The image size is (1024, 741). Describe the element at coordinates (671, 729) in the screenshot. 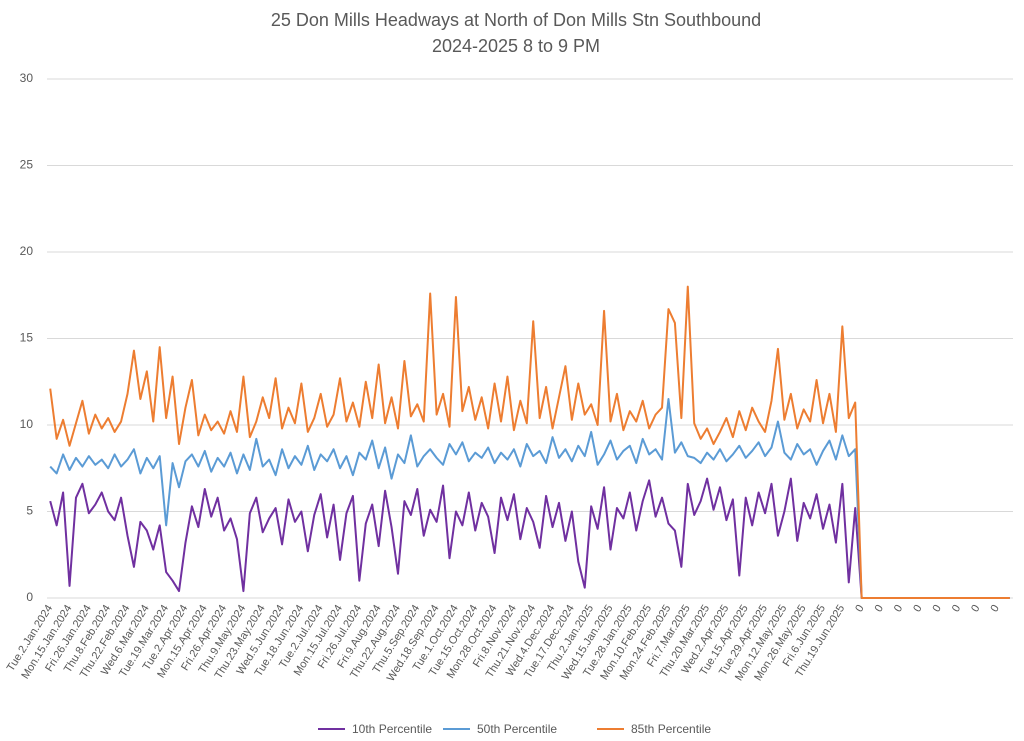

I see `legend-label: 85th Percentile` at that location.